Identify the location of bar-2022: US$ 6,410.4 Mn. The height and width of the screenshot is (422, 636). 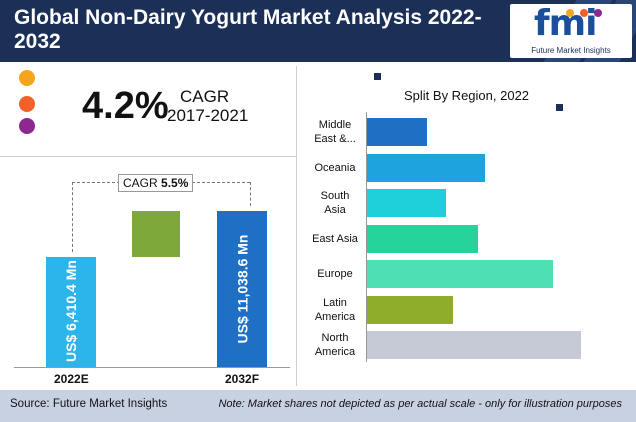
(71, 312).